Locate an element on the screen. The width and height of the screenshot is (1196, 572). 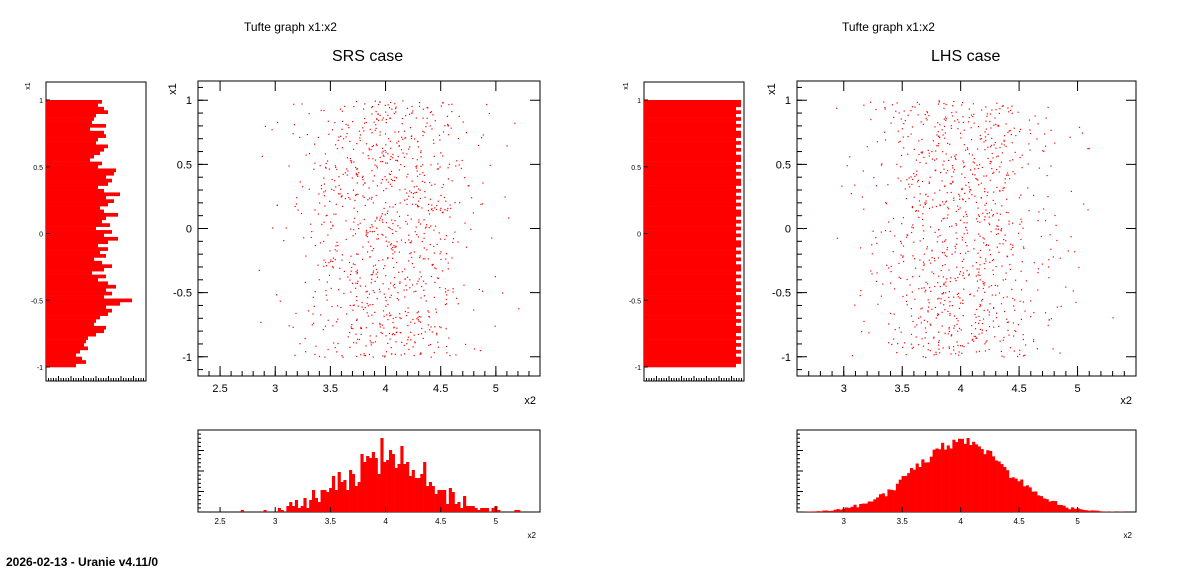
lhs-x2-hist-bar is located at coordinates (835, 510).